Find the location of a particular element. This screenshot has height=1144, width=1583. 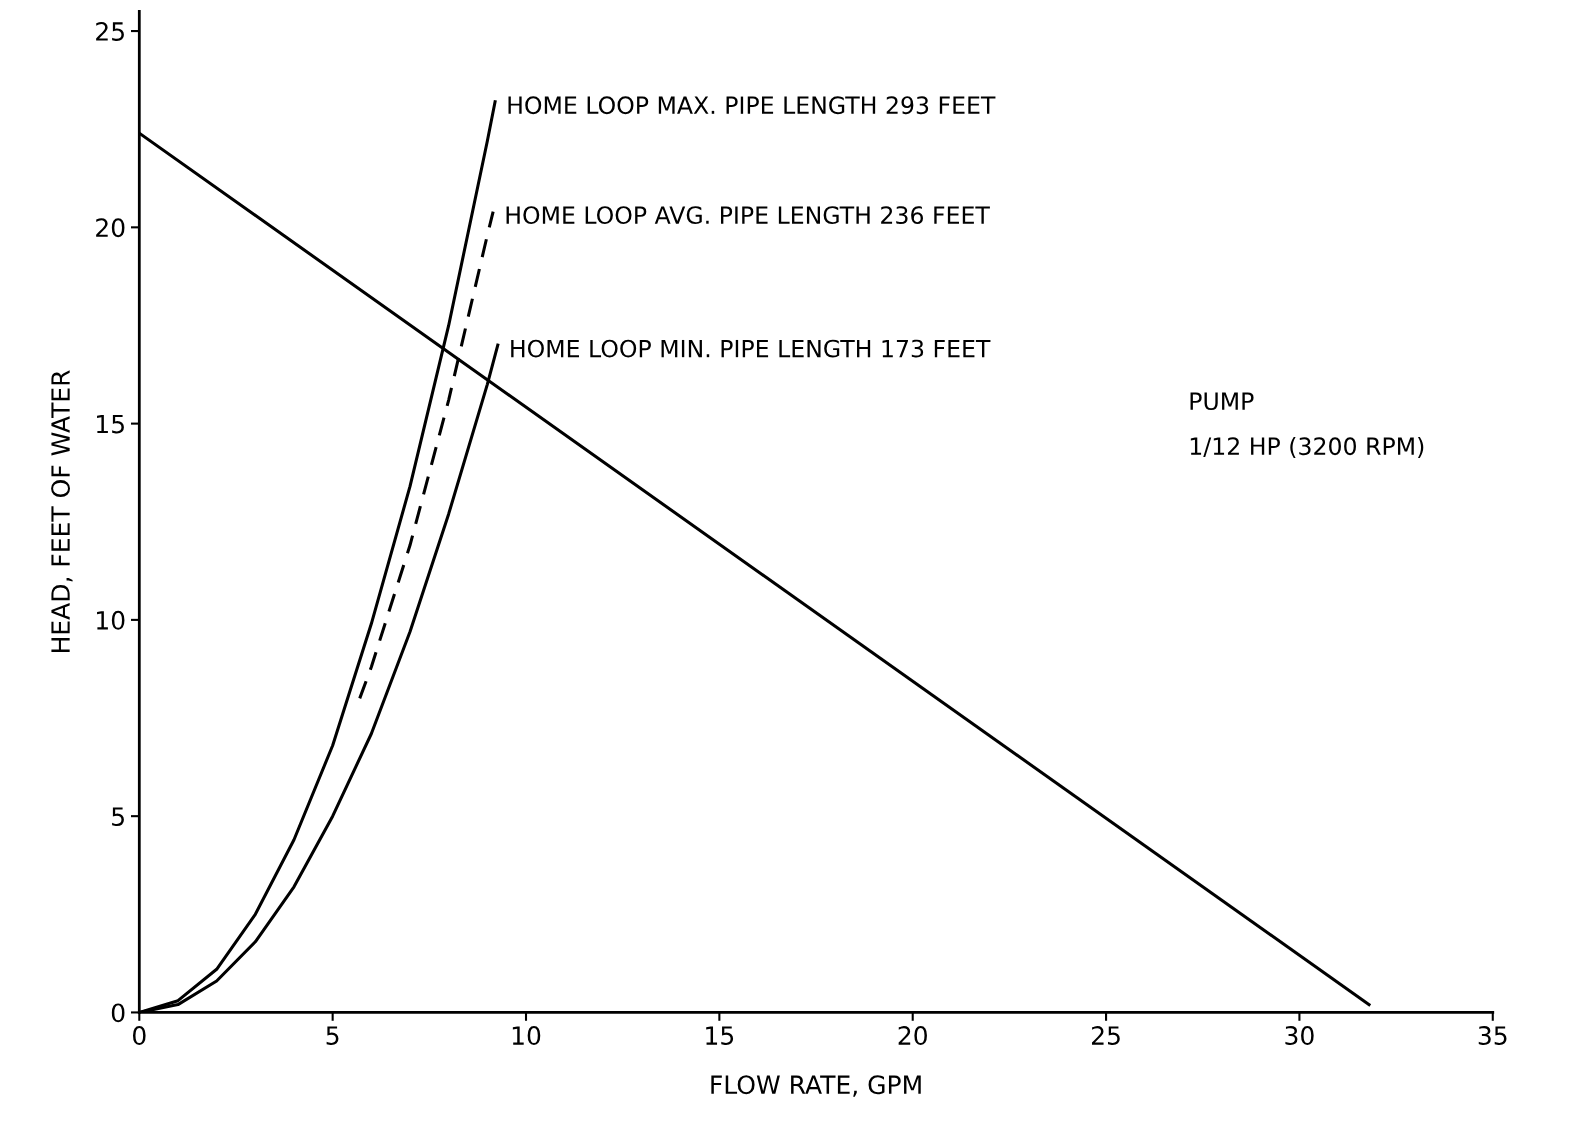

x-tick-label: 30 is located at coordinates (1299, 1035).